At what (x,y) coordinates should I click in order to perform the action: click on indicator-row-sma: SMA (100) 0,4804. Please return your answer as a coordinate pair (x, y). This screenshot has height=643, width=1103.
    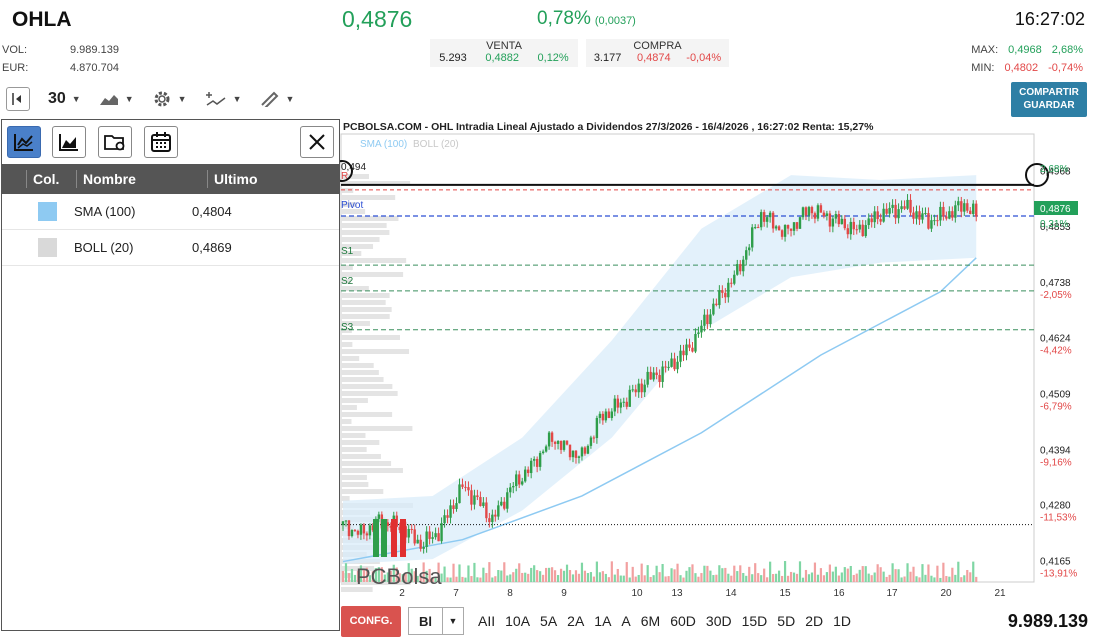
    Looking at the image, I should click on (170, 212).